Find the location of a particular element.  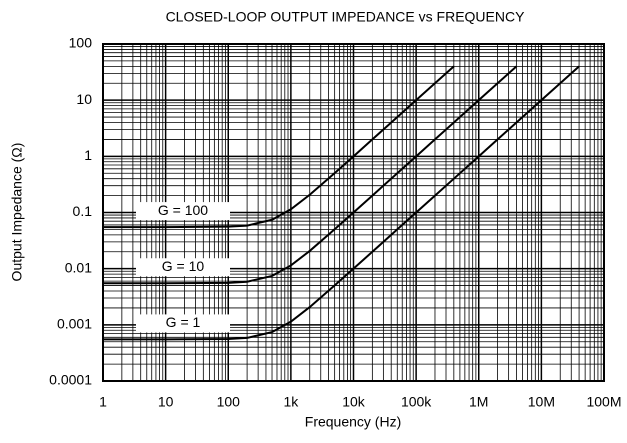

x-tick-label: 10M is located at coordinates (541, 402).